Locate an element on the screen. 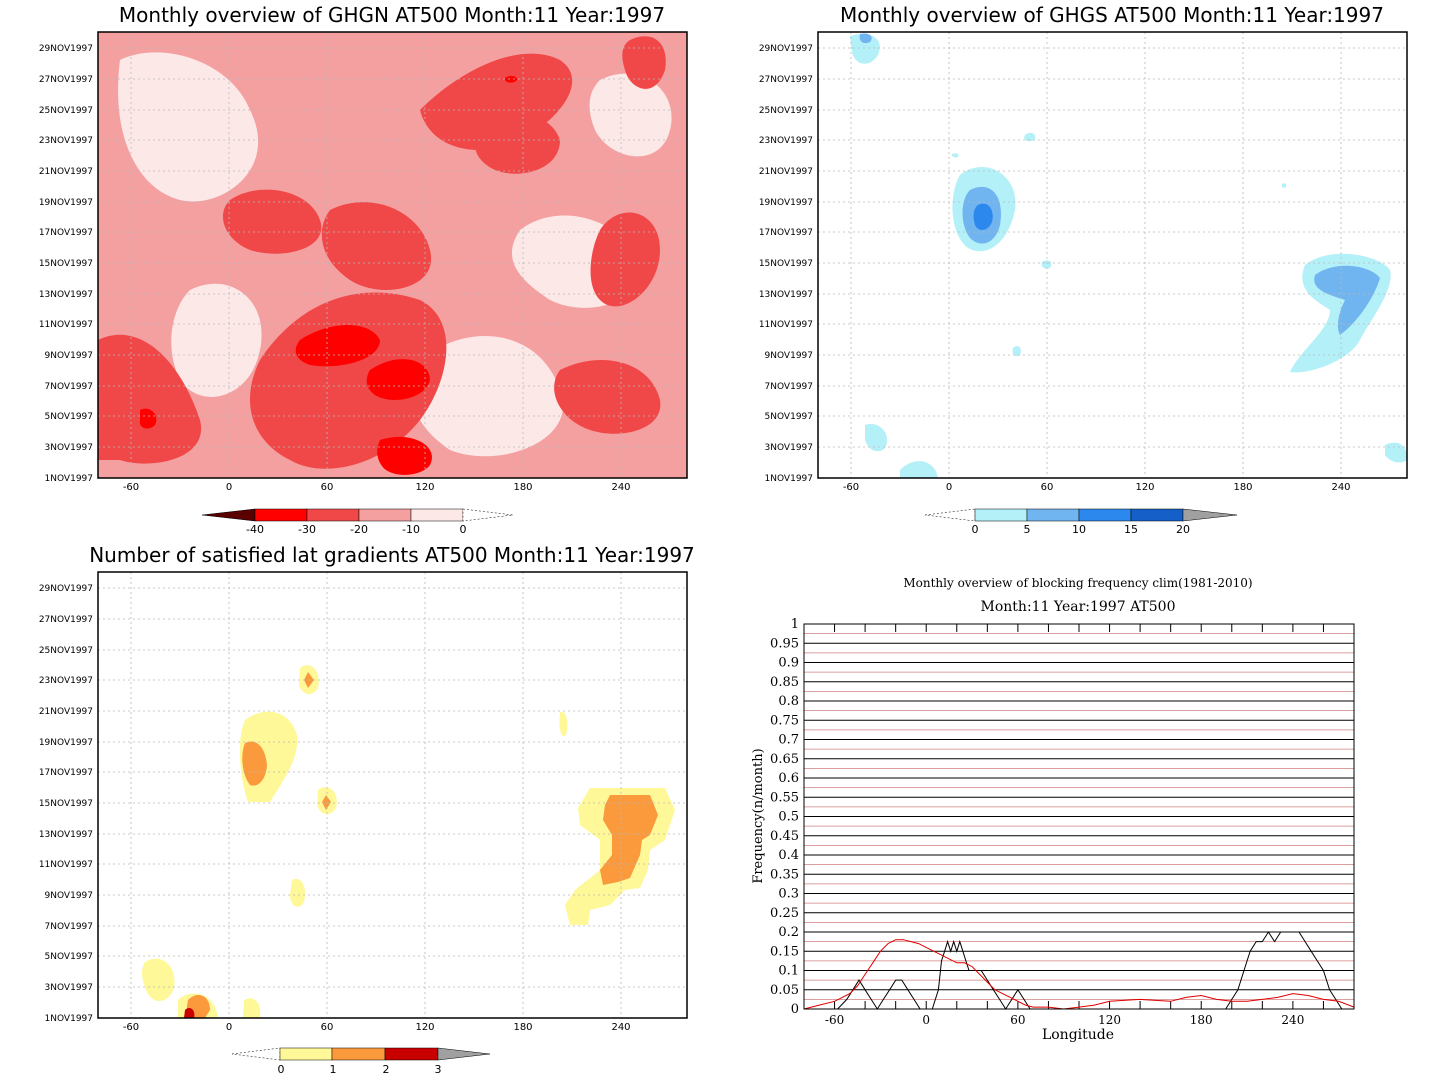 The height and width of the screenshot is (1091, 1440). colorbar-label: -30 is located at coordinates (307, 529).